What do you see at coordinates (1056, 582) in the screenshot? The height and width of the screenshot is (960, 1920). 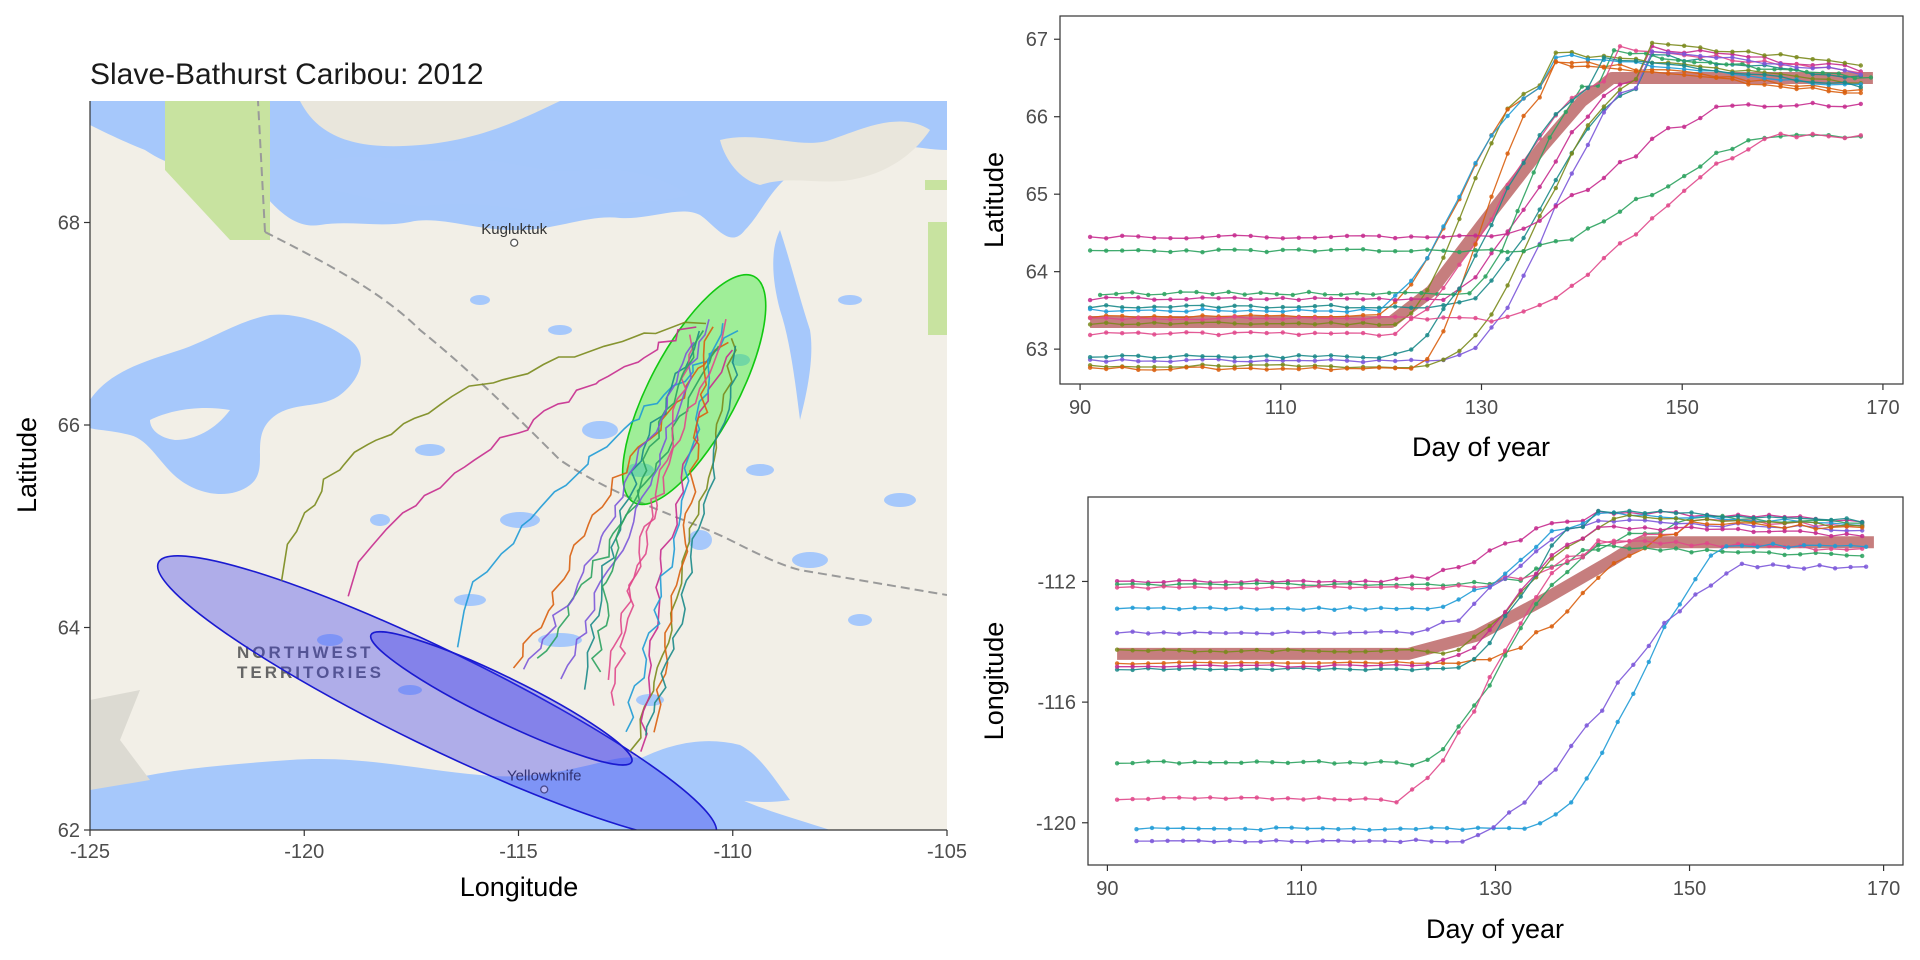 I see `y-tick-label: -112` at bounding box center [1056, 582].